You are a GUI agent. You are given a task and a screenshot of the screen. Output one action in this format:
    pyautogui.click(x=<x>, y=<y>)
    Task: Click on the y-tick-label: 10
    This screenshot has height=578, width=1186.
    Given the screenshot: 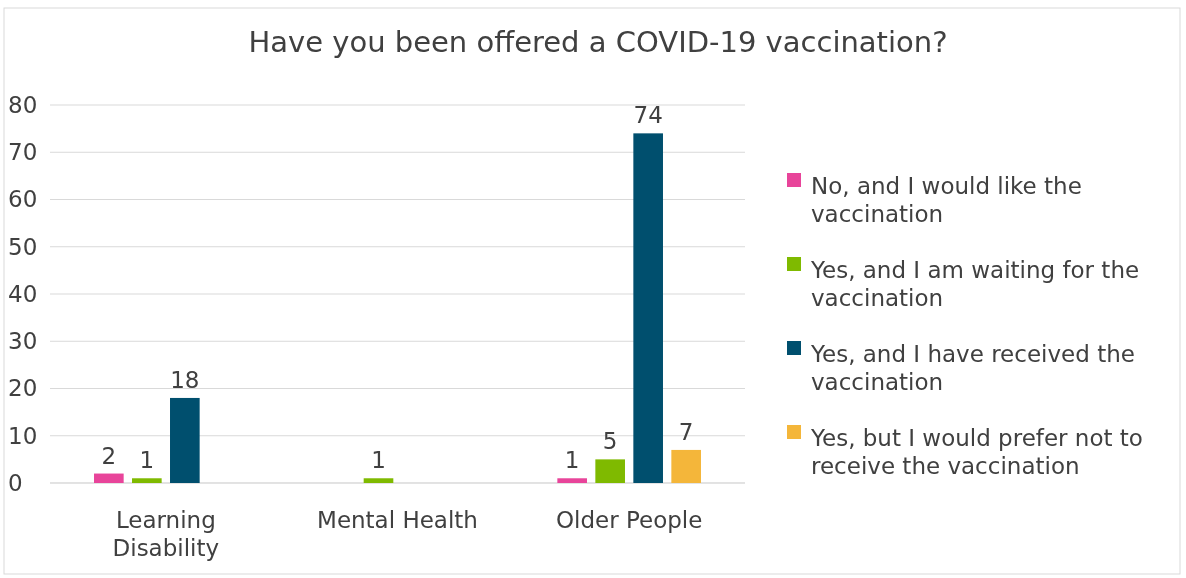 What is the action you would take?
    pyautogui.click(x=23, y=435)
    